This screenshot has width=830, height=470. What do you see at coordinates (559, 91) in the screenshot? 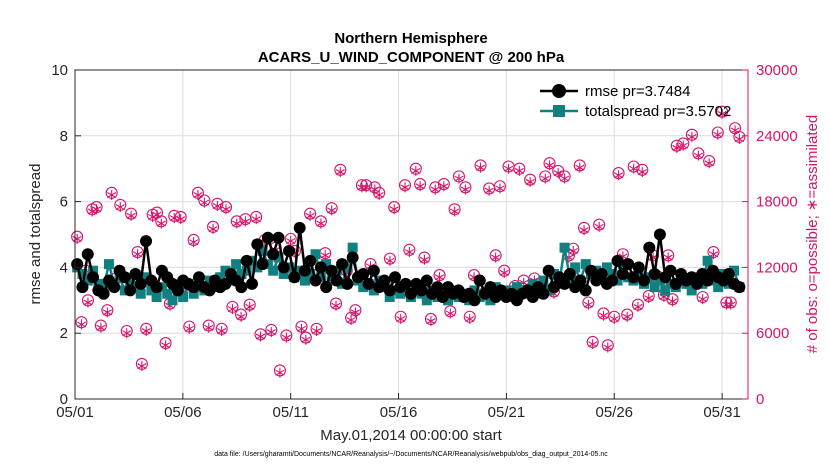
I see `legend-rmse-marker` at bounding box center [559, 91].